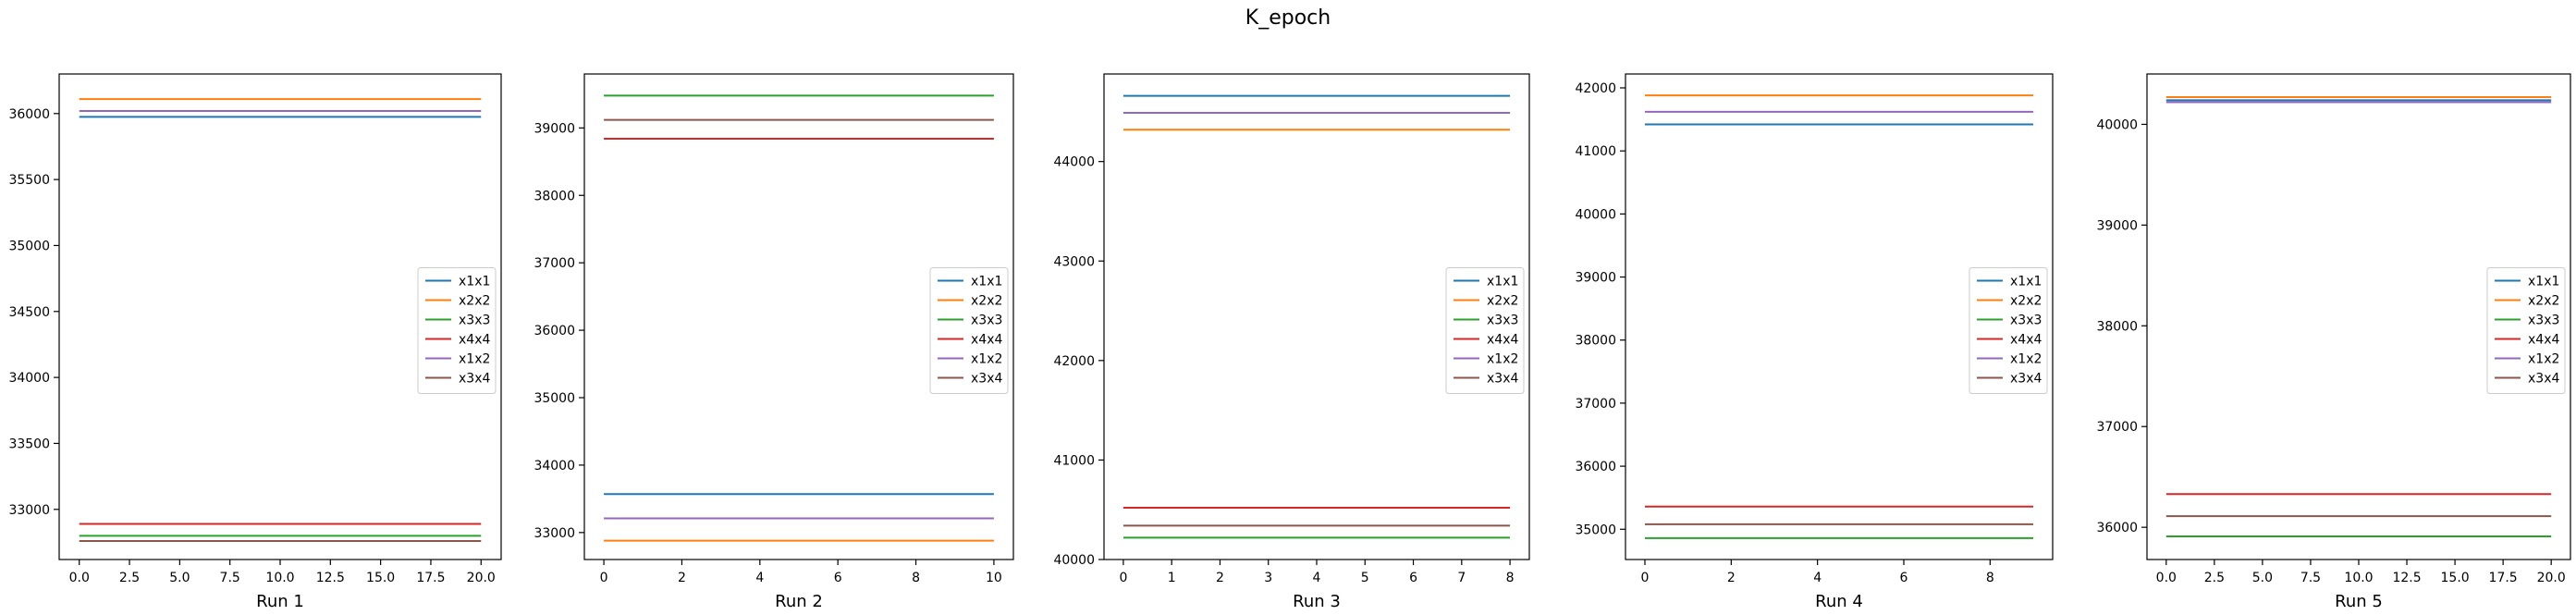 This screenshot has height=615, width=2576. I want to click on x-axis-label: Run 3, so click(1317, 601).